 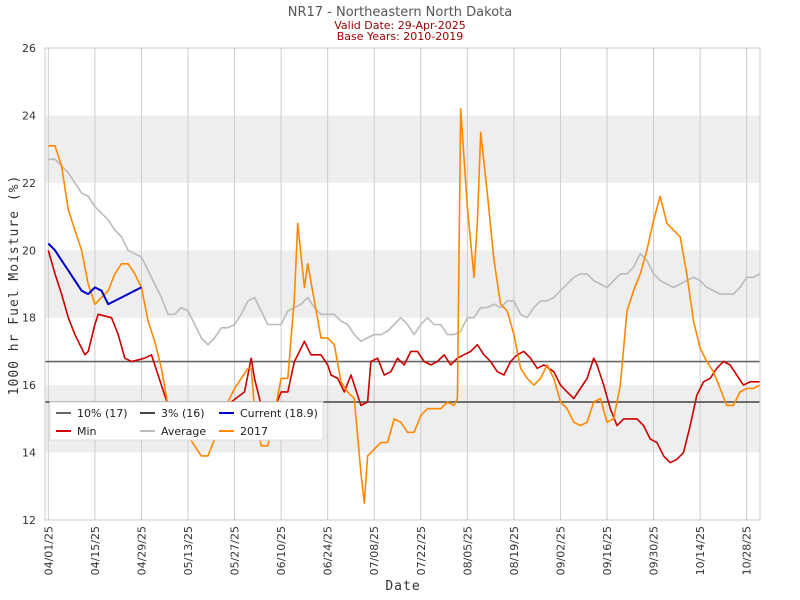 What do you see at coordinates (95, 550) in the screenshot?
I see `x-tick-label: 04/15/25` at bounding box center [95, 550].